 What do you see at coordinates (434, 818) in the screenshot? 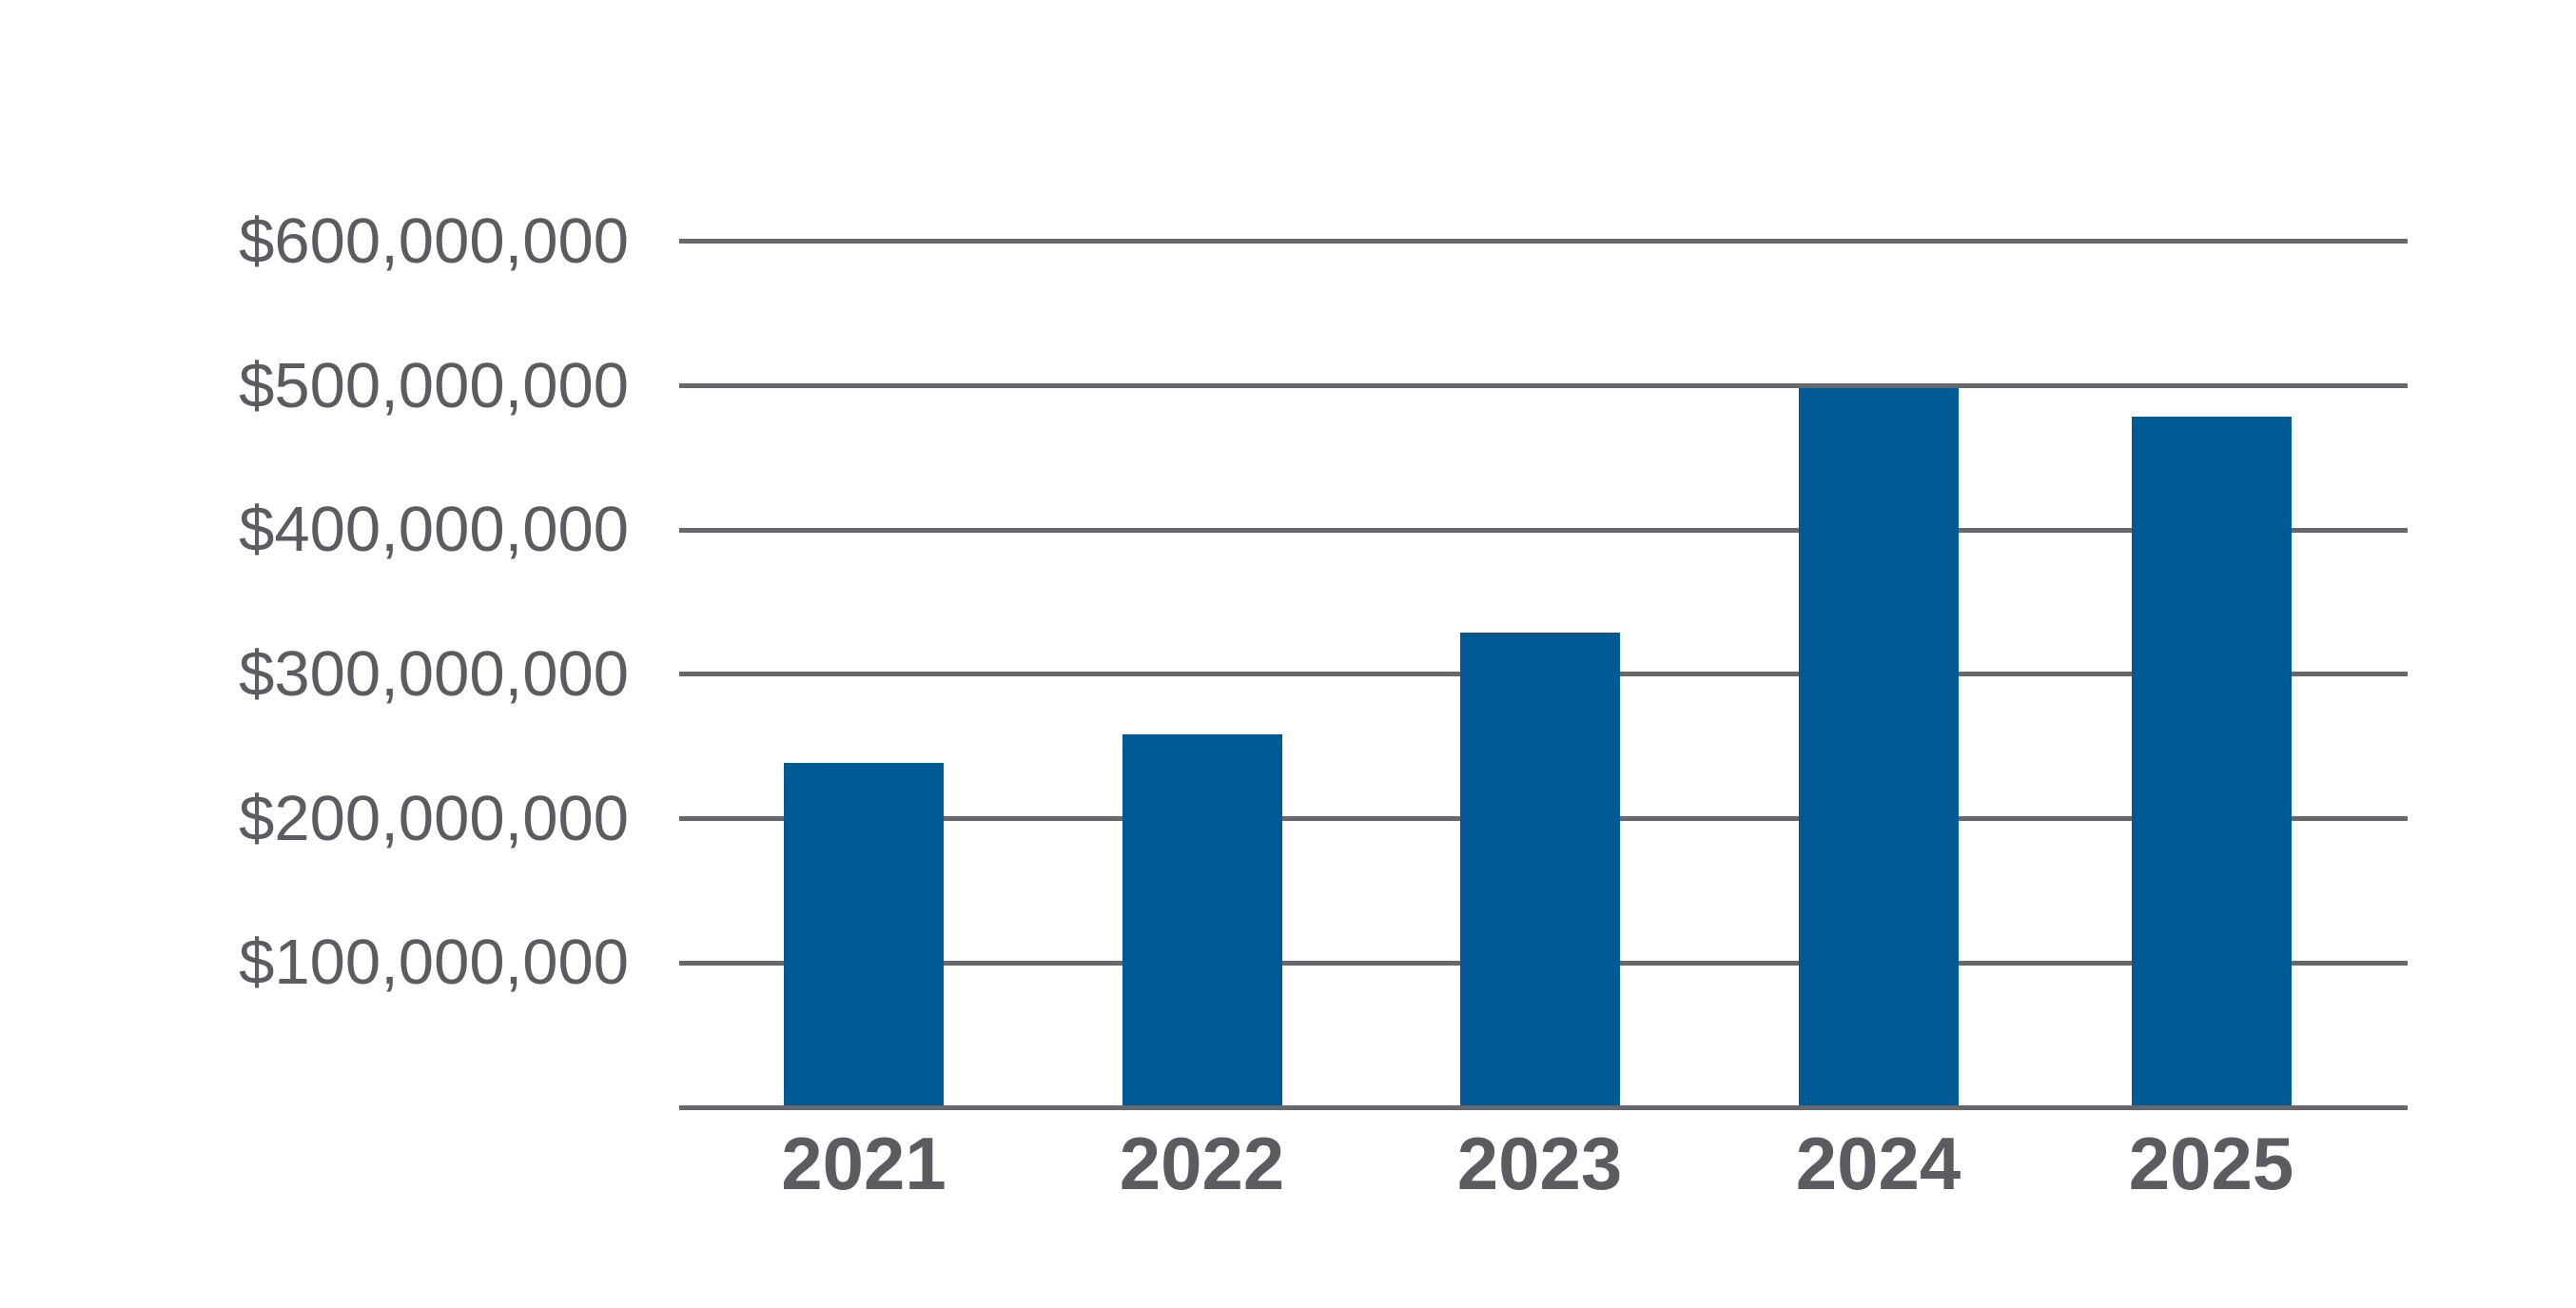
I see `y-axis-tick-label: $200,000,000` at bounding box center [434, 818].